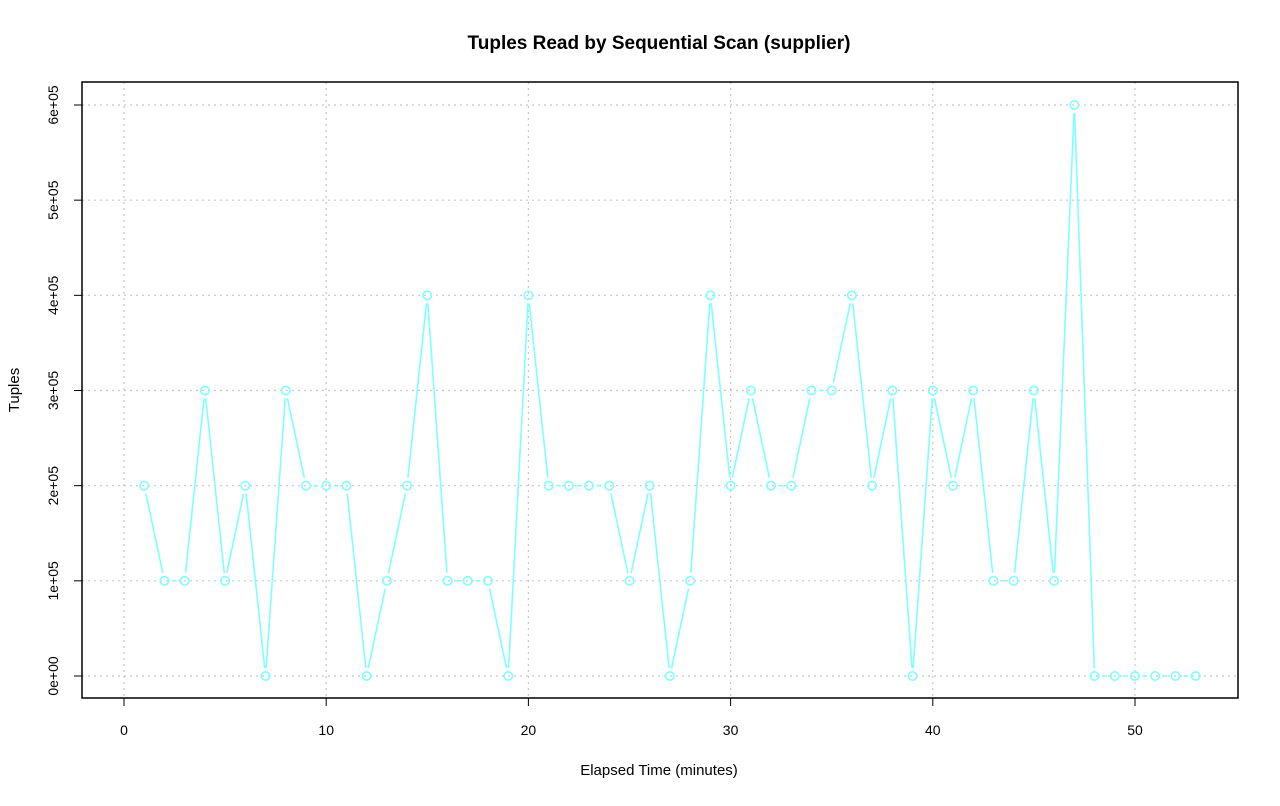  I want to click on y-tick-label: 4e+05, so click(53, 295).